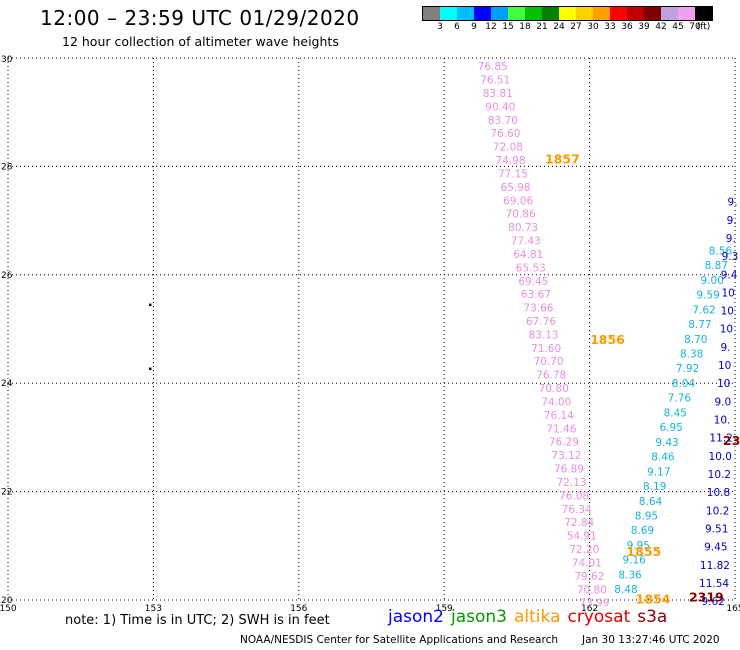 The width and height of the screenshot is (740, 650). I want to click on legend-label: 15, so click(508, 27).